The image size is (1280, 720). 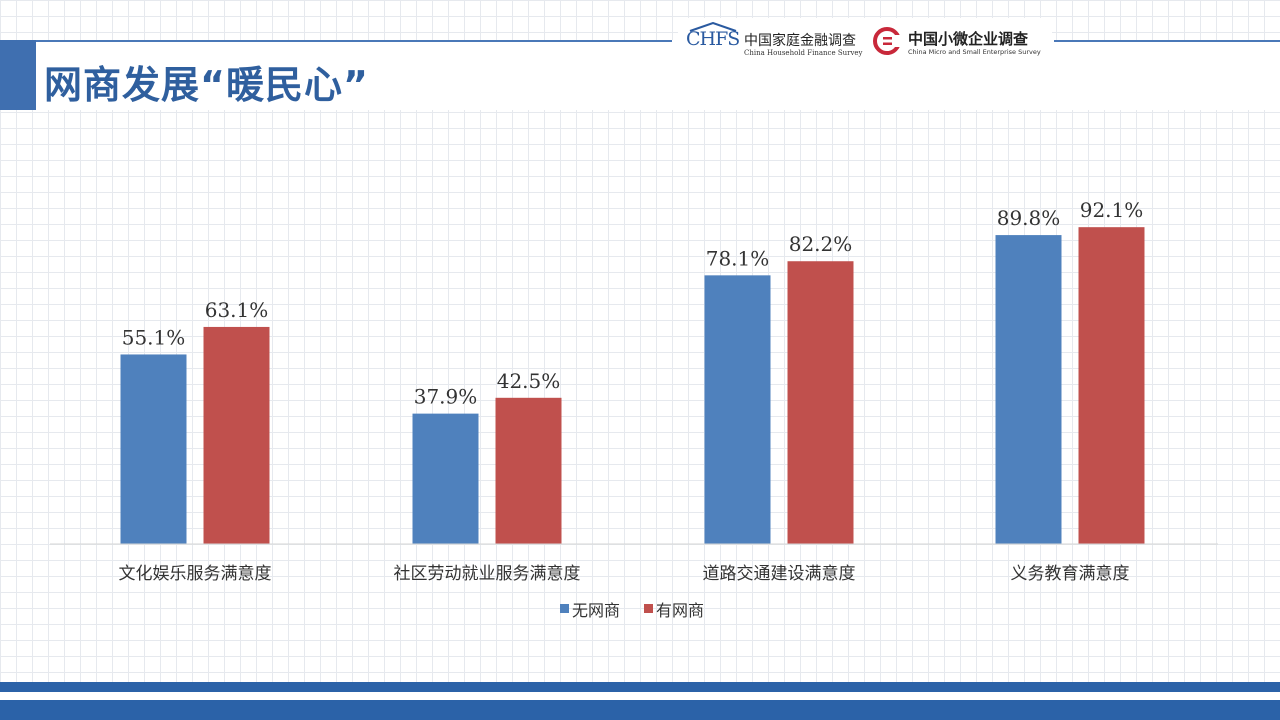 What do you see at coordinates (713, 39) in the screenshot?
I see `chfs-logo-mark: CHFS` at bounding box center [713, 39].